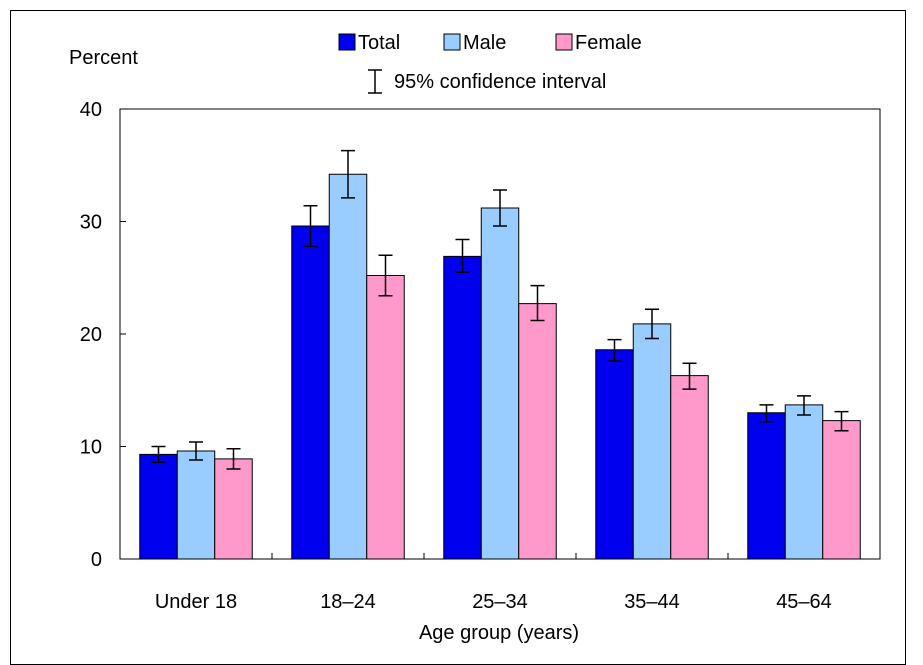 The width and height of the screenshot is (923, 665). I want to click on x-tick-label: Under 18, so click(196, 602).